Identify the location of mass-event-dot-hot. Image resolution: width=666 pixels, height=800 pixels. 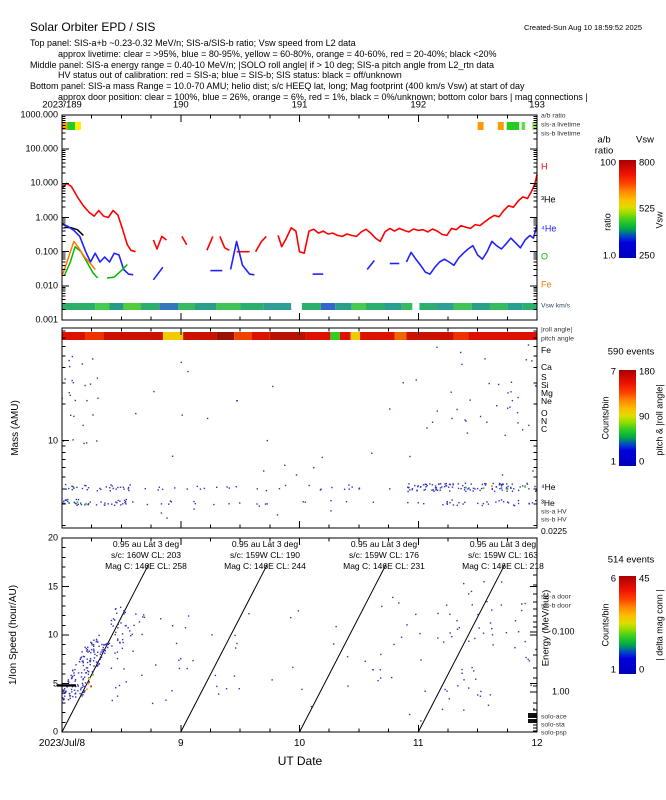
(85, 504).